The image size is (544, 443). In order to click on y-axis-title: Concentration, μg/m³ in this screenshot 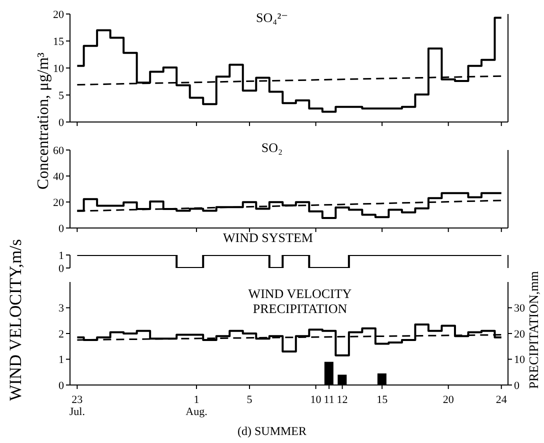, I will do `click(44, 121)`.